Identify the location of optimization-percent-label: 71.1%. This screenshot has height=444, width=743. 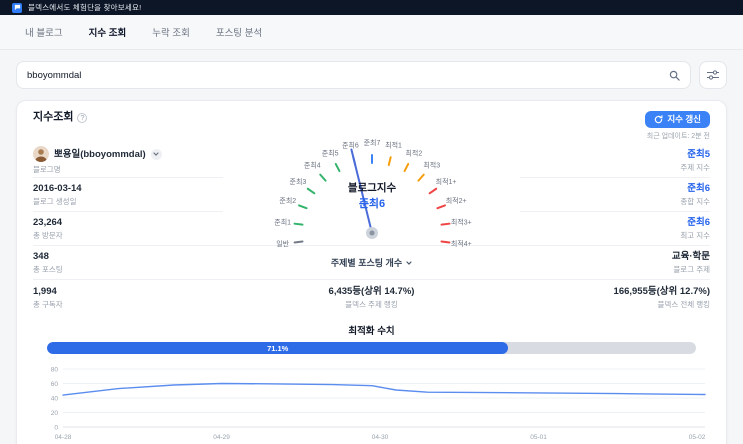
(278, 348).